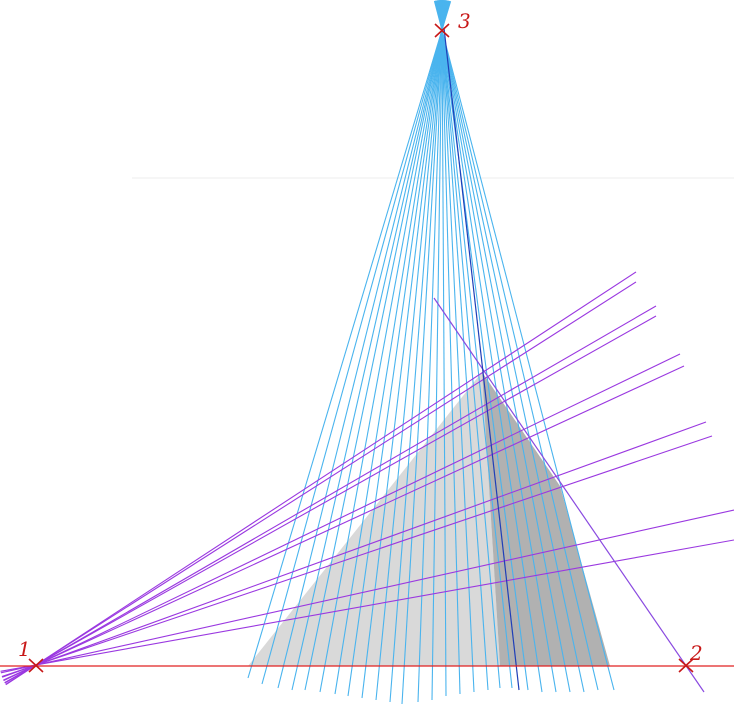 This screenshot has height=708, width=734. I want to click on prism-front-face, so click(374, 519).